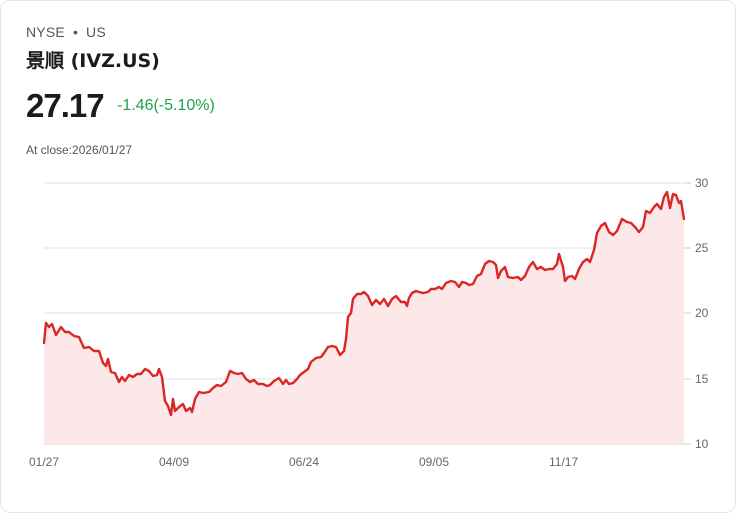  What do you see at coordinates (563, 462) in the screenshot?
I see `x-tick-label: 11/17` at bounding box center [563, 462].